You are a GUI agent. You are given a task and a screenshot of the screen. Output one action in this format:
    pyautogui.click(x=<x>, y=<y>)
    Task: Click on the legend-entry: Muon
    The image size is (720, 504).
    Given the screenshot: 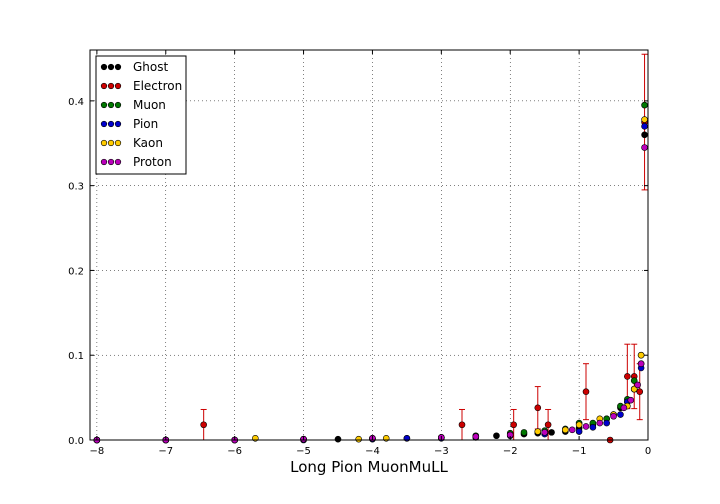 What is the action you would take?
    pyautogui.click(x=133, y=105)
    